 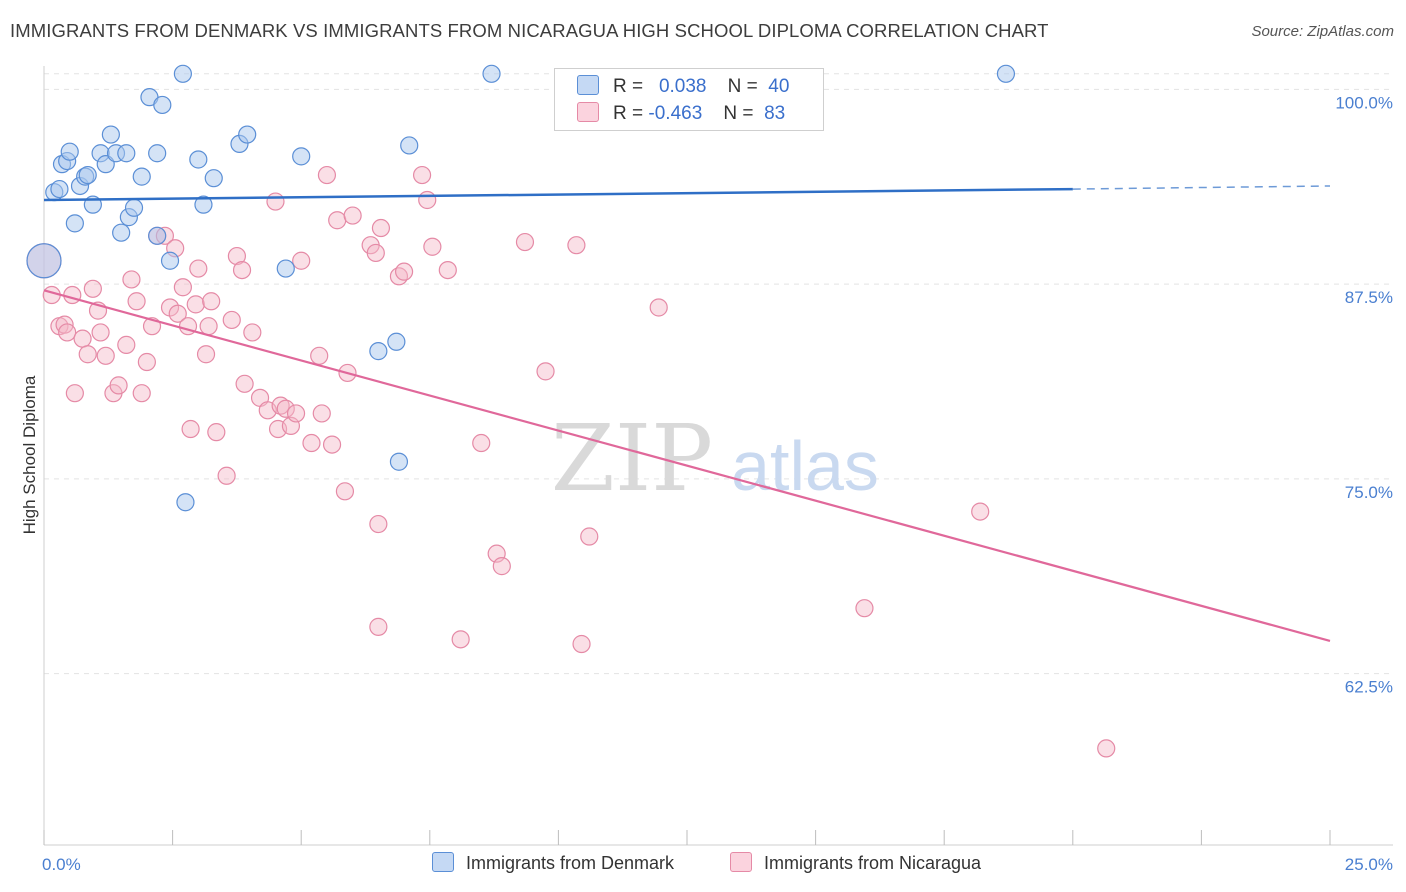 I want to click on y-tick-label: 62.5%, so click(x=1369, y=687).